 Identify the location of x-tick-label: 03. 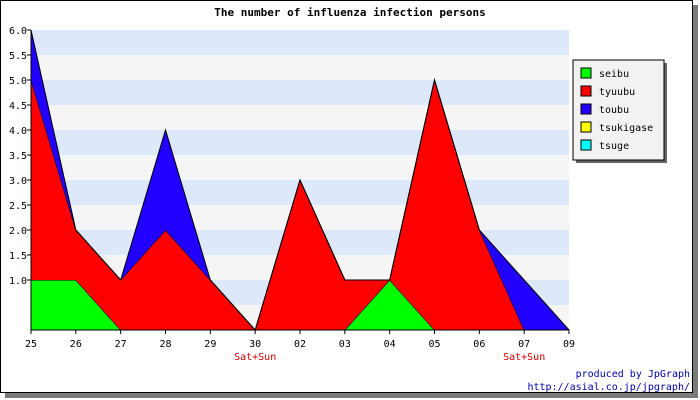
(345, 344).